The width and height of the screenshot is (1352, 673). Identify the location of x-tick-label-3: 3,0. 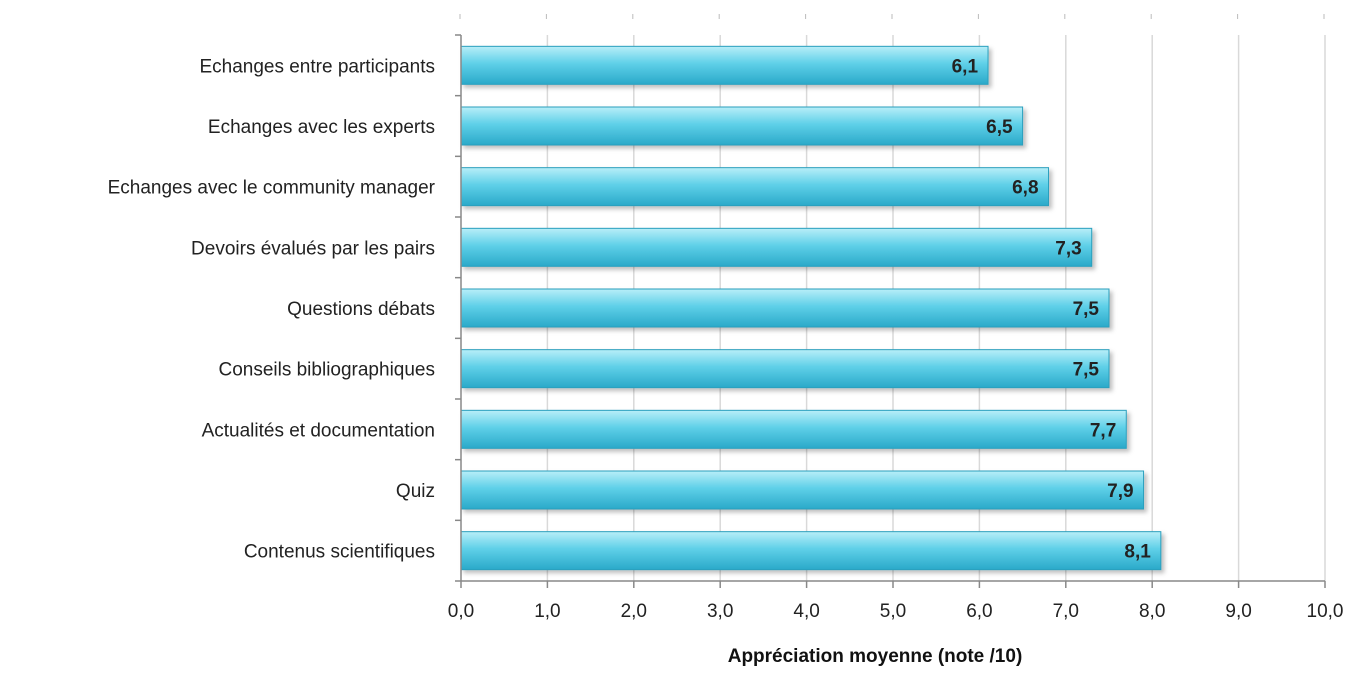
(720, 611).